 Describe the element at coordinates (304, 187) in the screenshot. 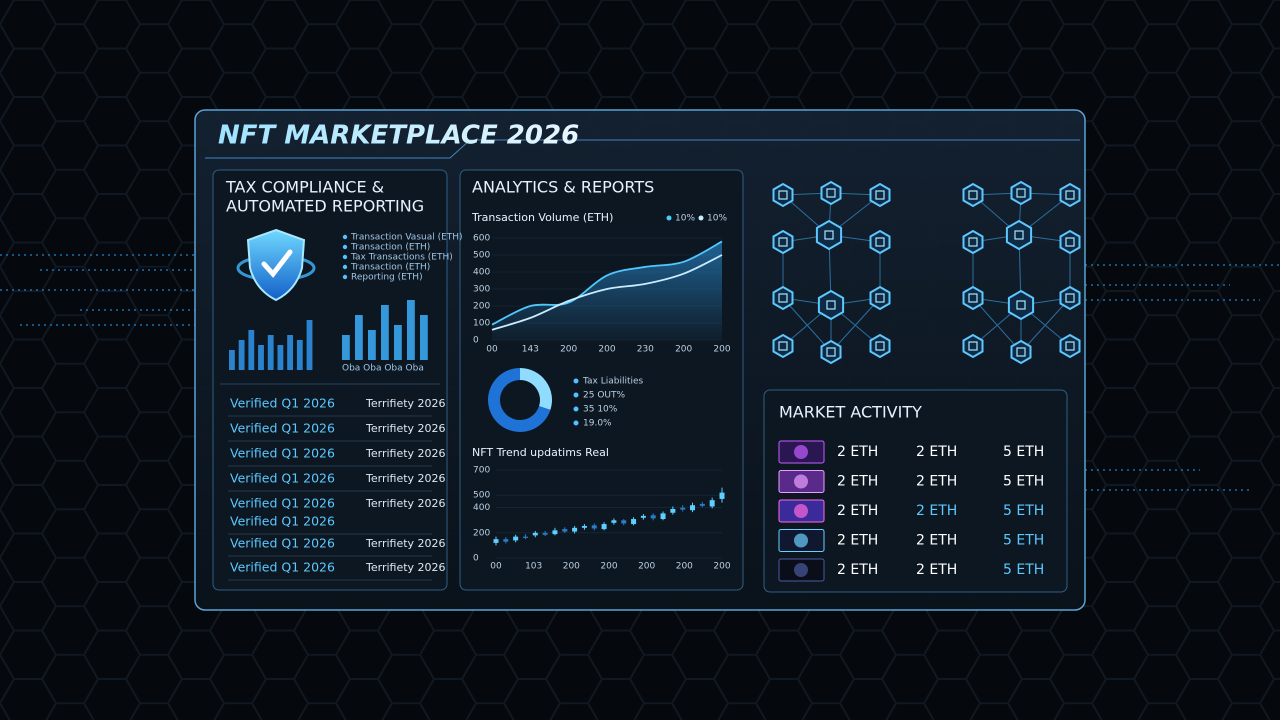

I see `panel-title: TAX COMPLIANCE &` at that location.